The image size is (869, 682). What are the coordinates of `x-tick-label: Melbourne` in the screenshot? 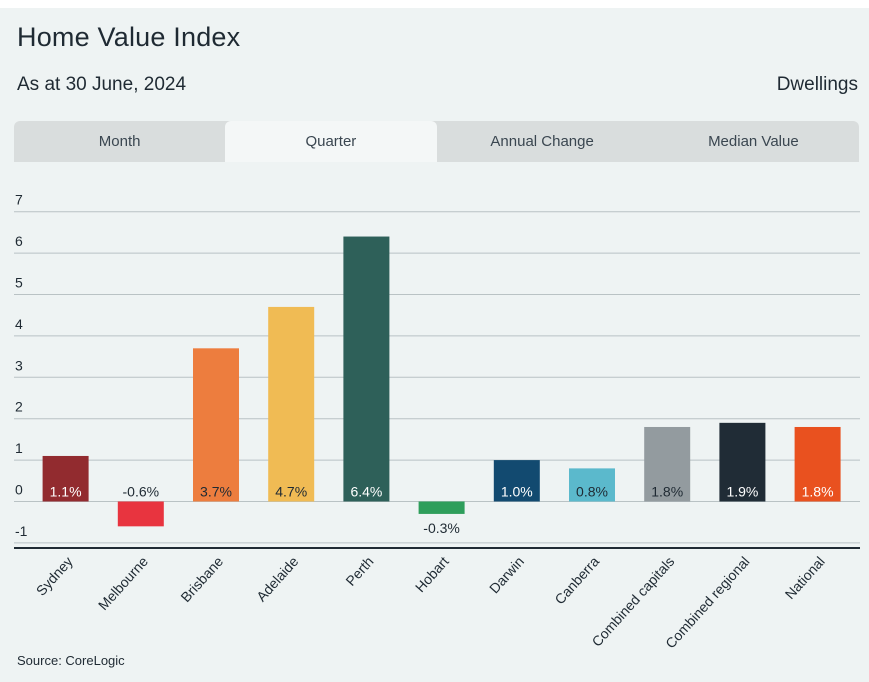 It's located at (123, 583).